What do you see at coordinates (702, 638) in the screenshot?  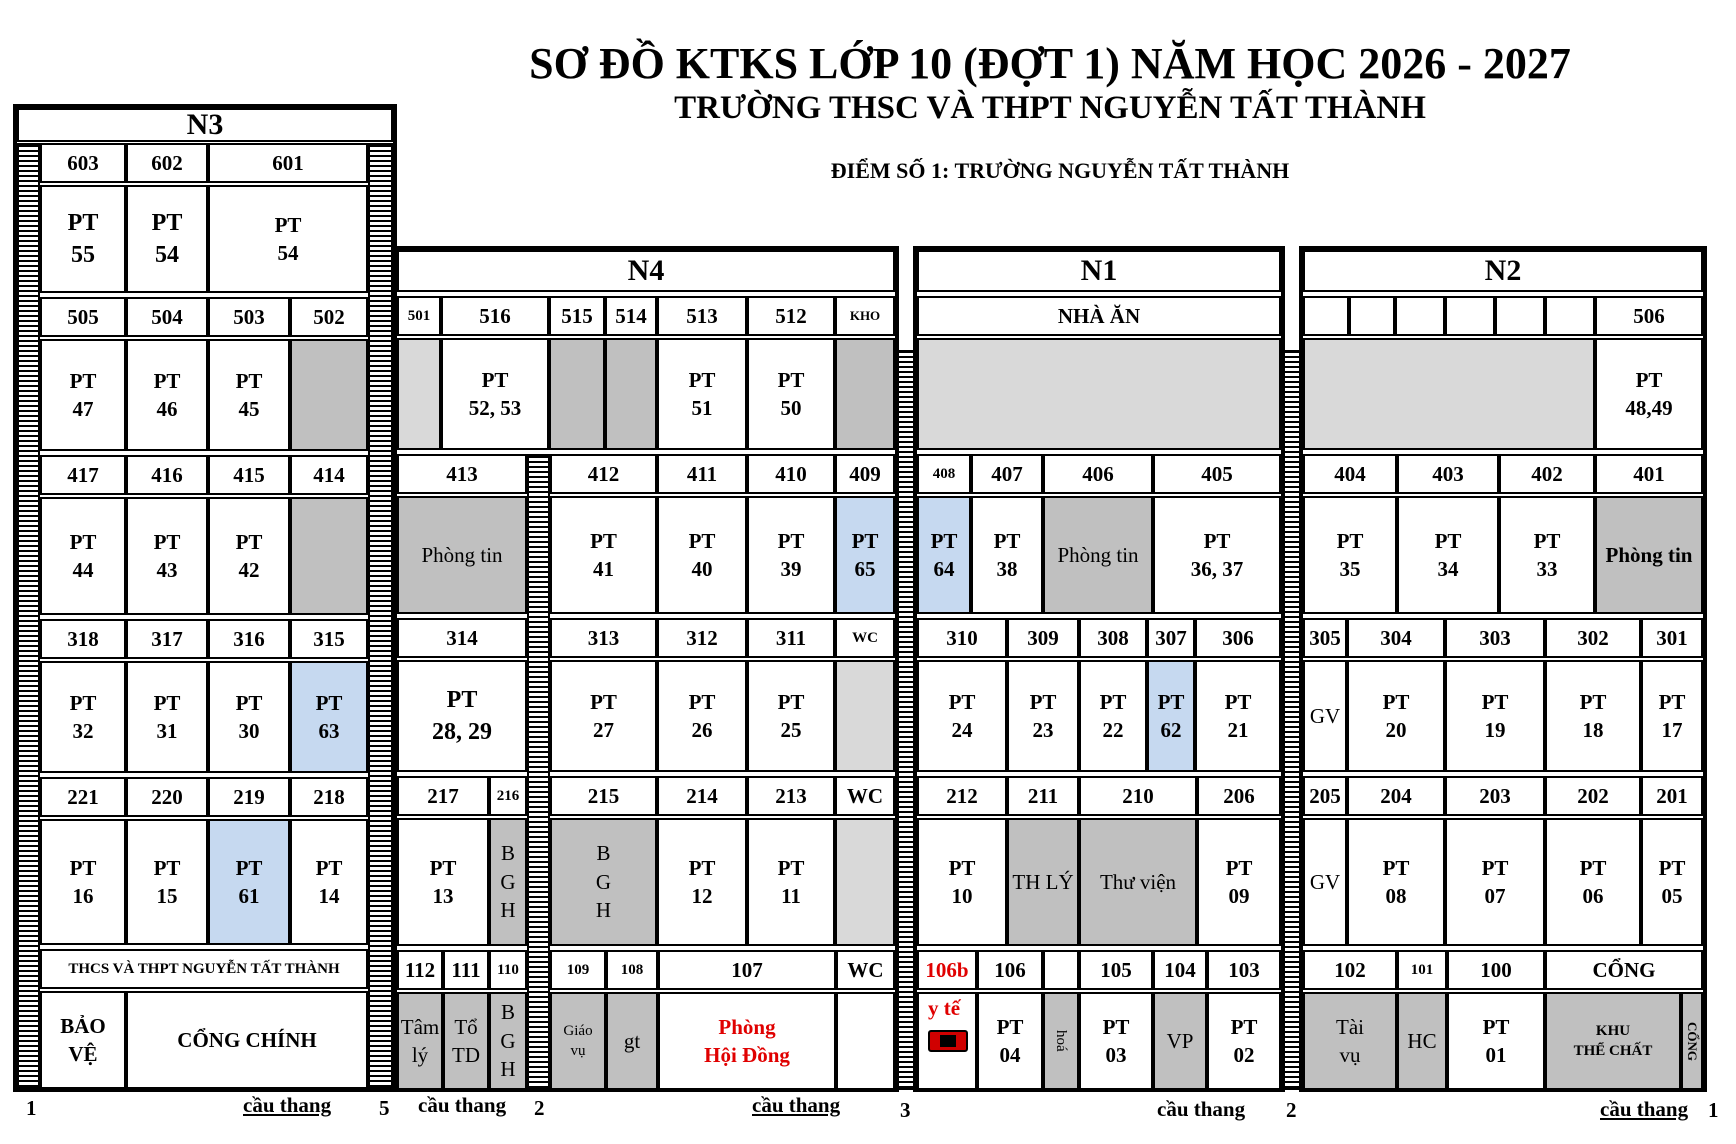 I see `room-number: 312` at bounding box center [702, 638].